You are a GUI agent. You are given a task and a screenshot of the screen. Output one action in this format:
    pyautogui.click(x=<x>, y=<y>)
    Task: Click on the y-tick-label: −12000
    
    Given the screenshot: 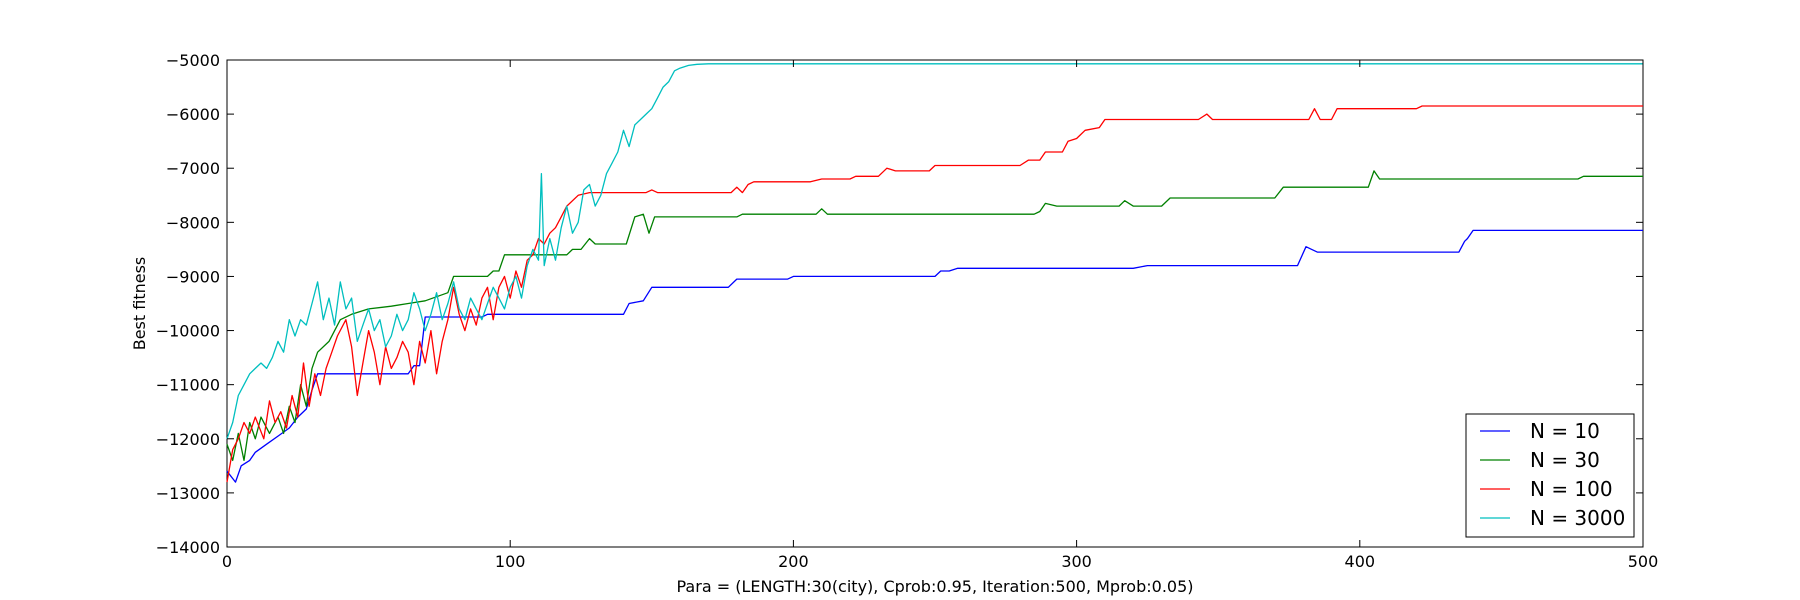 What is the action you would take?
    pyautogui.click(x=188, y=439)
    